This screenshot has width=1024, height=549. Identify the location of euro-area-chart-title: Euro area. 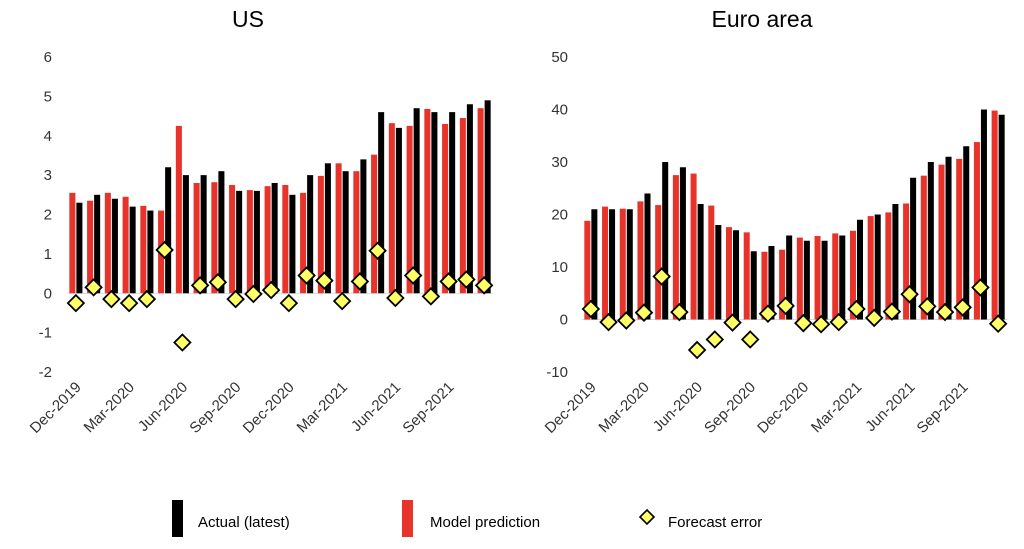
(761, 19).